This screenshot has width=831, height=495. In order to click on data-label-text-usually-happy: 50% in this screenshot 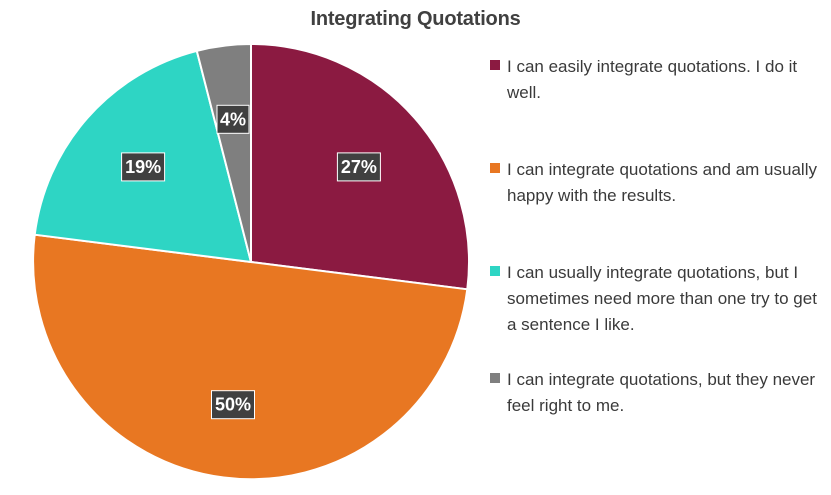, I will do `click(233, 405)`.